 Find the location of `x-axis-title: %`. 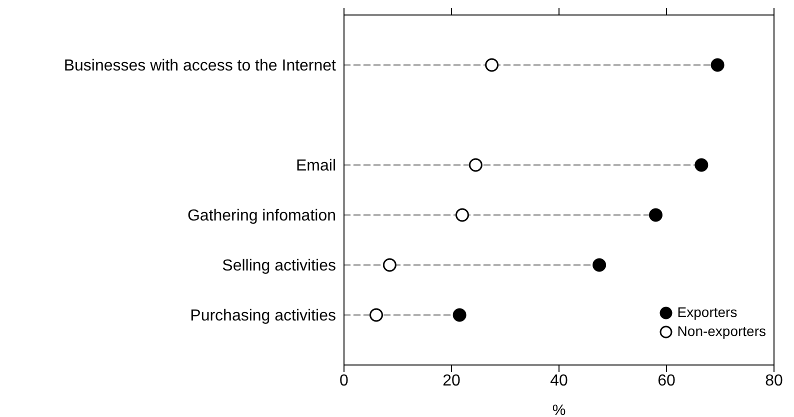

x-axis-title: % is located at coordinates (559, 409).